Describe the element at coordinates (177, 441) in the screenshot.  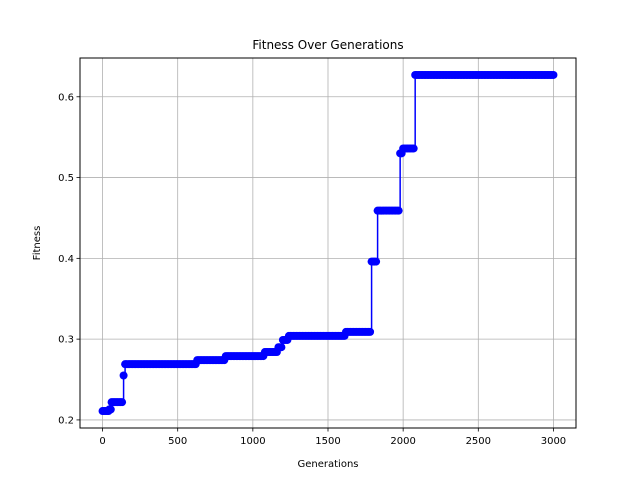
I see `x-tick-label: 500` at that location.